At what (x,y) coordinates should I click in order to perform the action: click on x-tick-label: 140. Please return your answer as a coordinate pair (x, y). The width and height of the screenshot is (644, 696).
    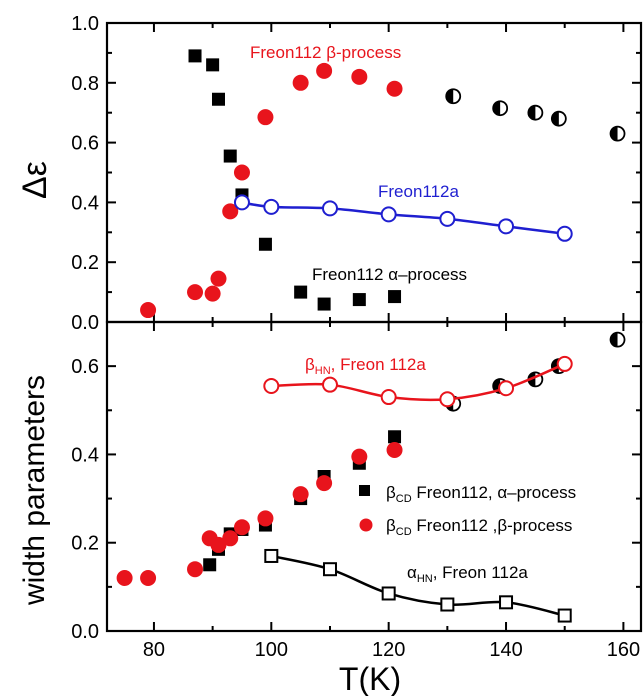
    Looking at the image, I should click on (505, 650).